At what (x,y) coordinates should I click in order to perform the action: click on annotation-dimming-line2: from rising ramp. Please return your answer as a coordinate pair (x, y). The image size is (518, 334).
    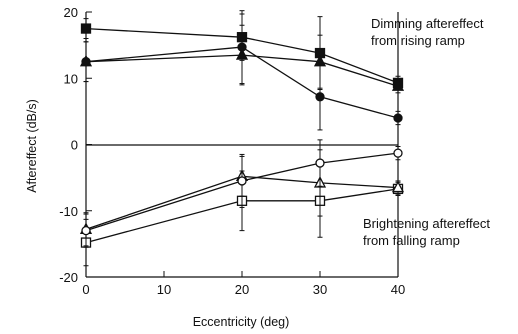
    Looking at the image, I should click on (418, 40).